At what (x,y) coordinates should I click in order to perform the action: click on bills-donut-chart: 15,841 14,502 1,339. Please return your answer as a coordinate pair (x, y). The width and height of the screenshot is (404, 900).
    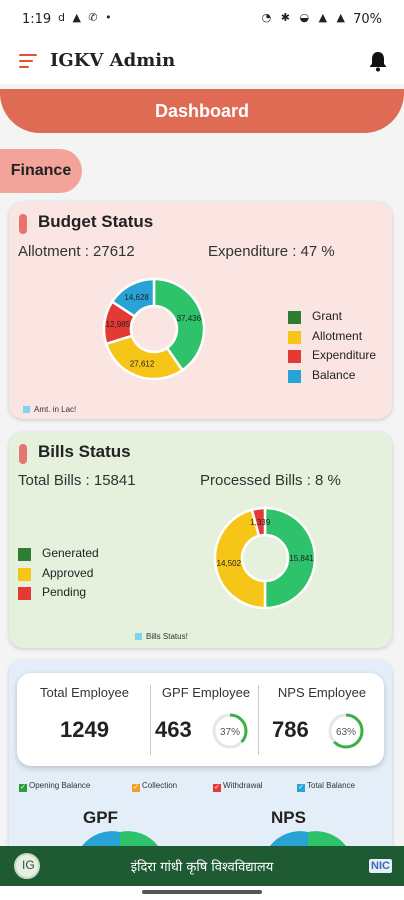
    Looking at the image, I should click on (265, 558).